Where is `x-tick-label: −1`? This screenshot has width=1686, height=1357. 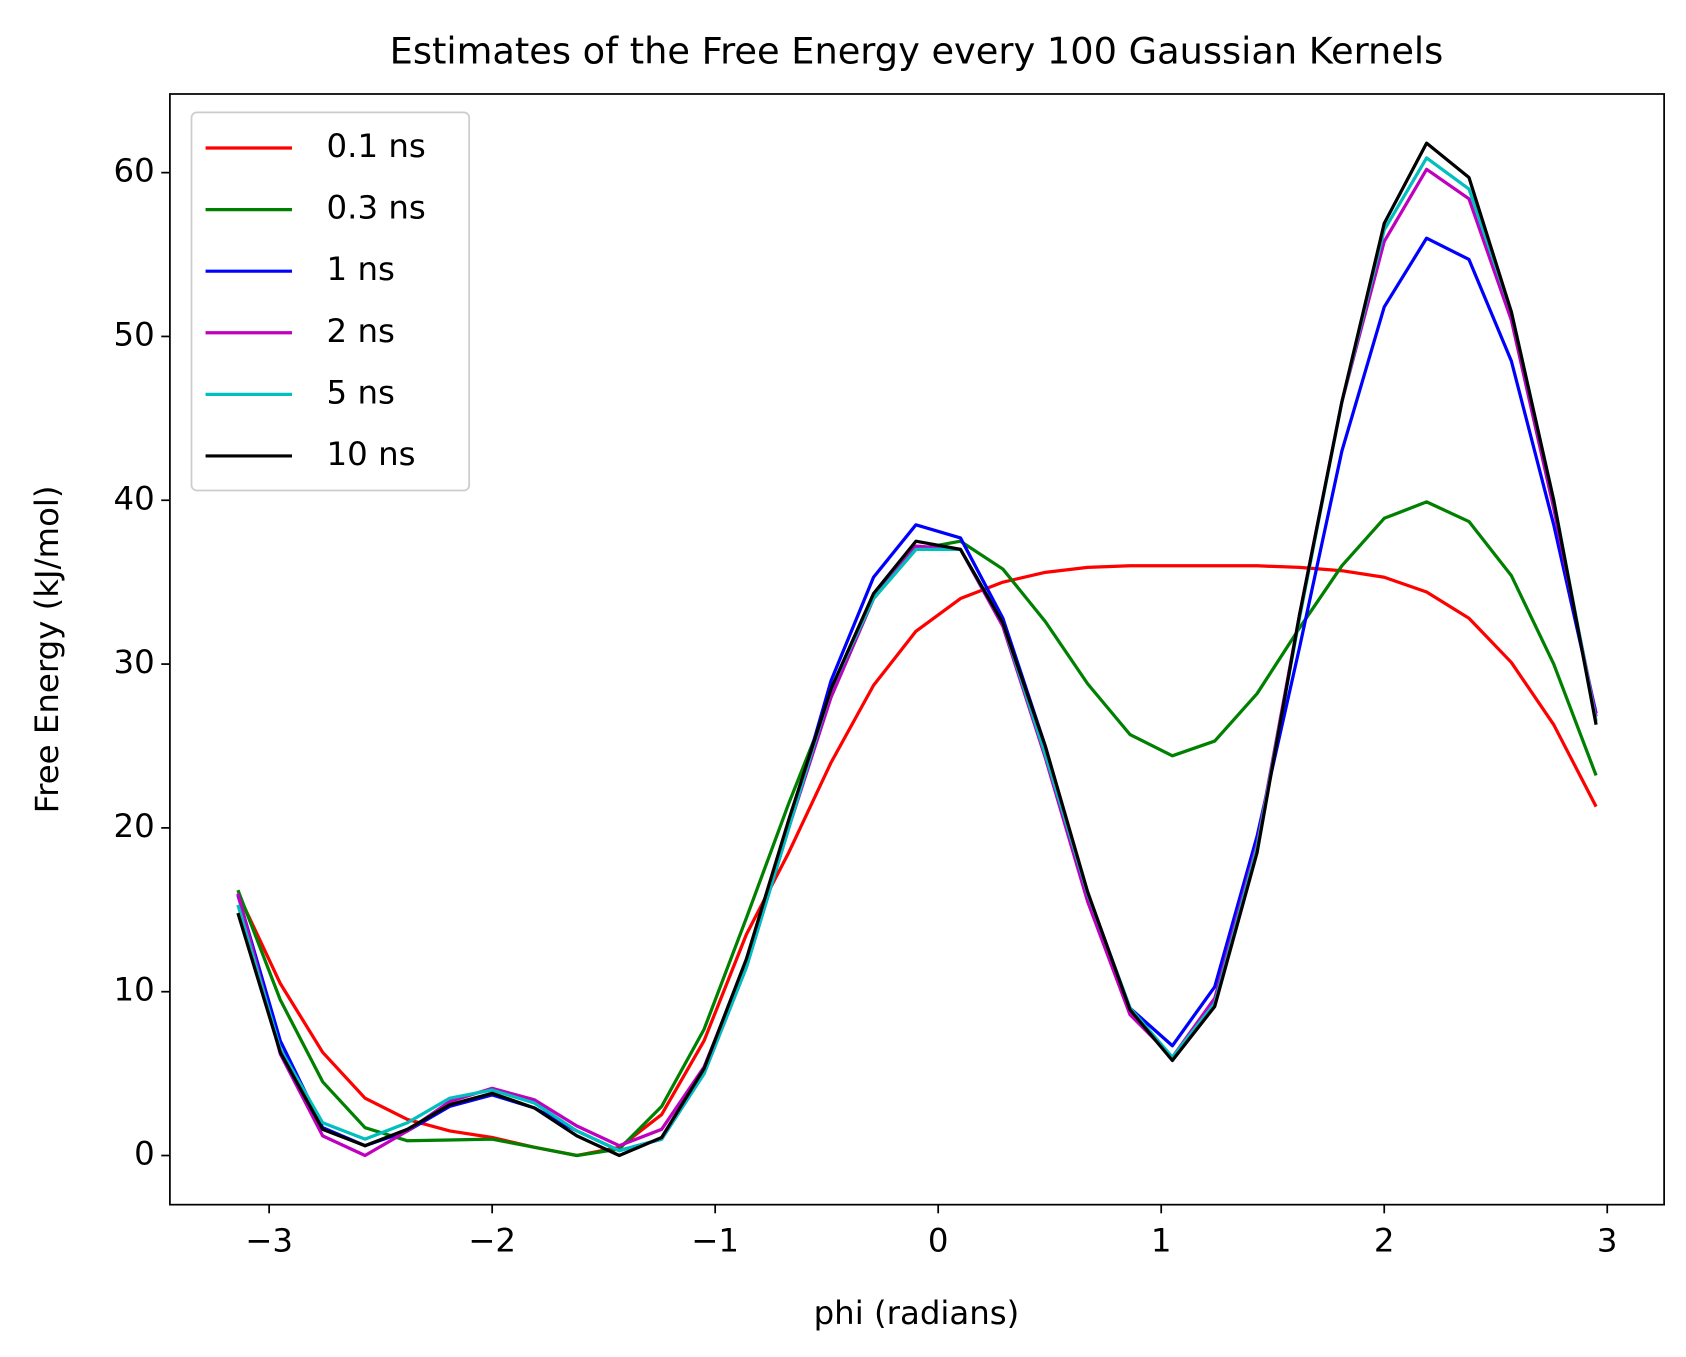
x-tick-label: −1 is located at coordinates (715, 1240).